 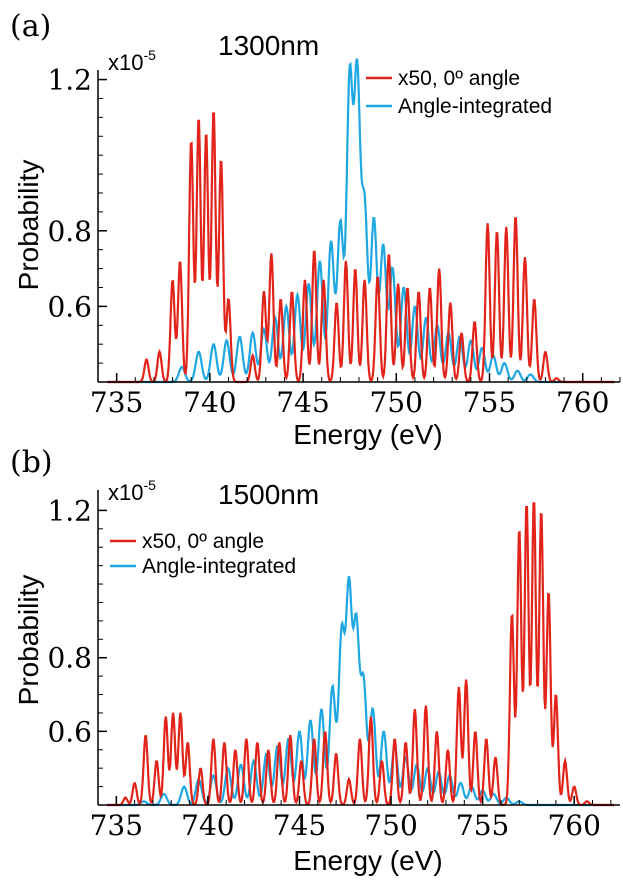 I want to click on panel-b-legend-red-label: x50, 0º angle, so click(x=203, y=541).